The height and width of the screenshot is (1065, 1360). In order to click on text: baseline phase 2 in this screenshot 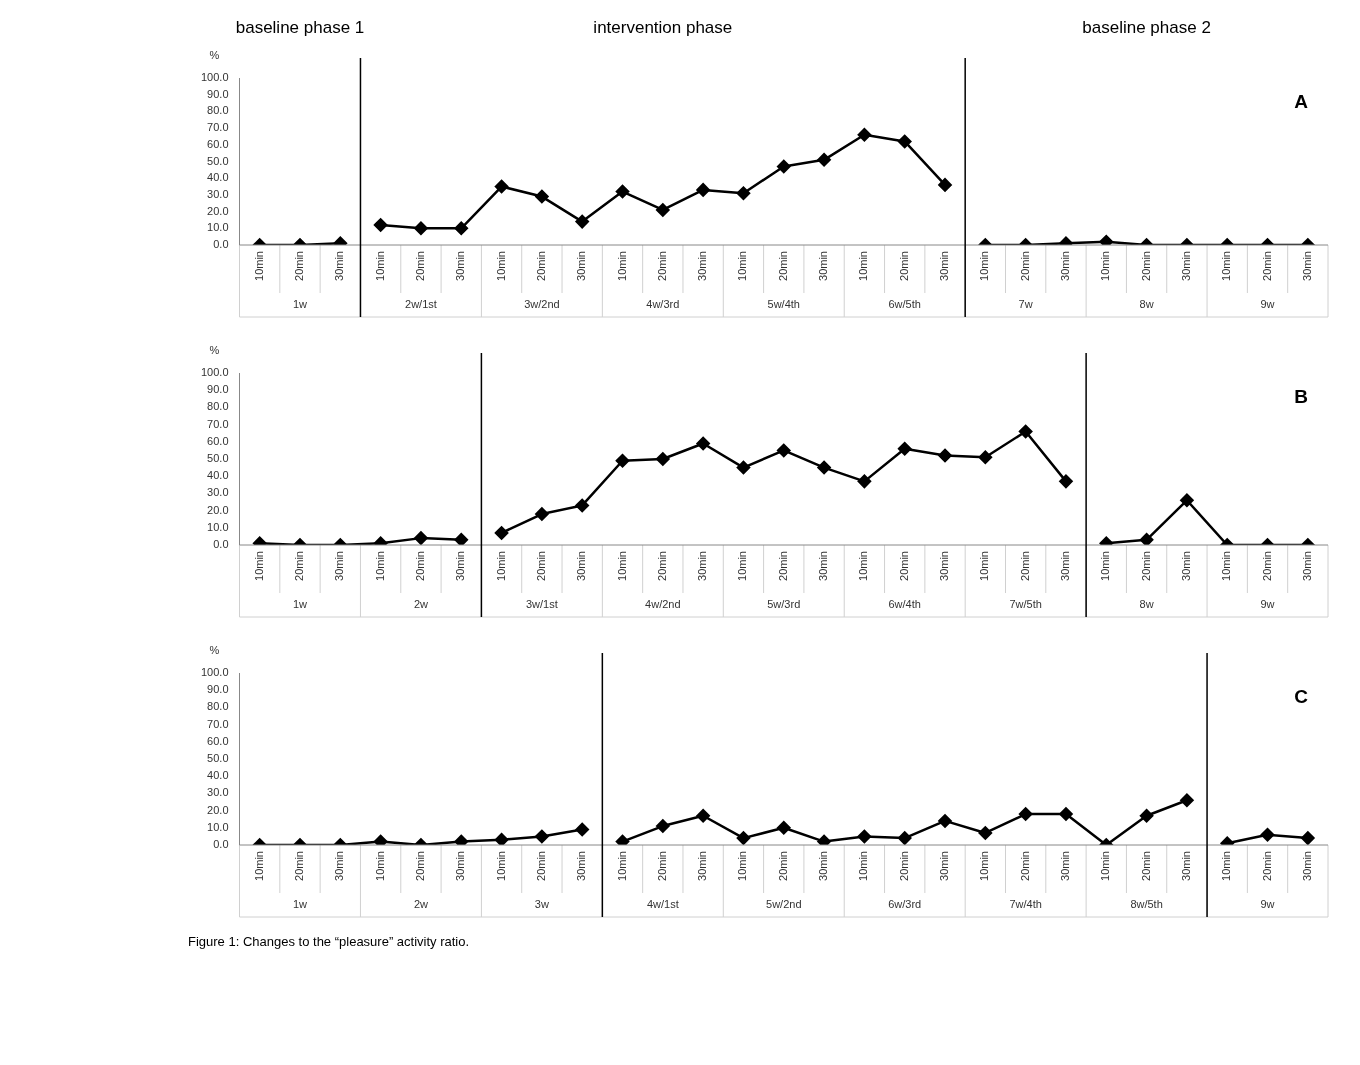, I will do `click(1146, 27)`.